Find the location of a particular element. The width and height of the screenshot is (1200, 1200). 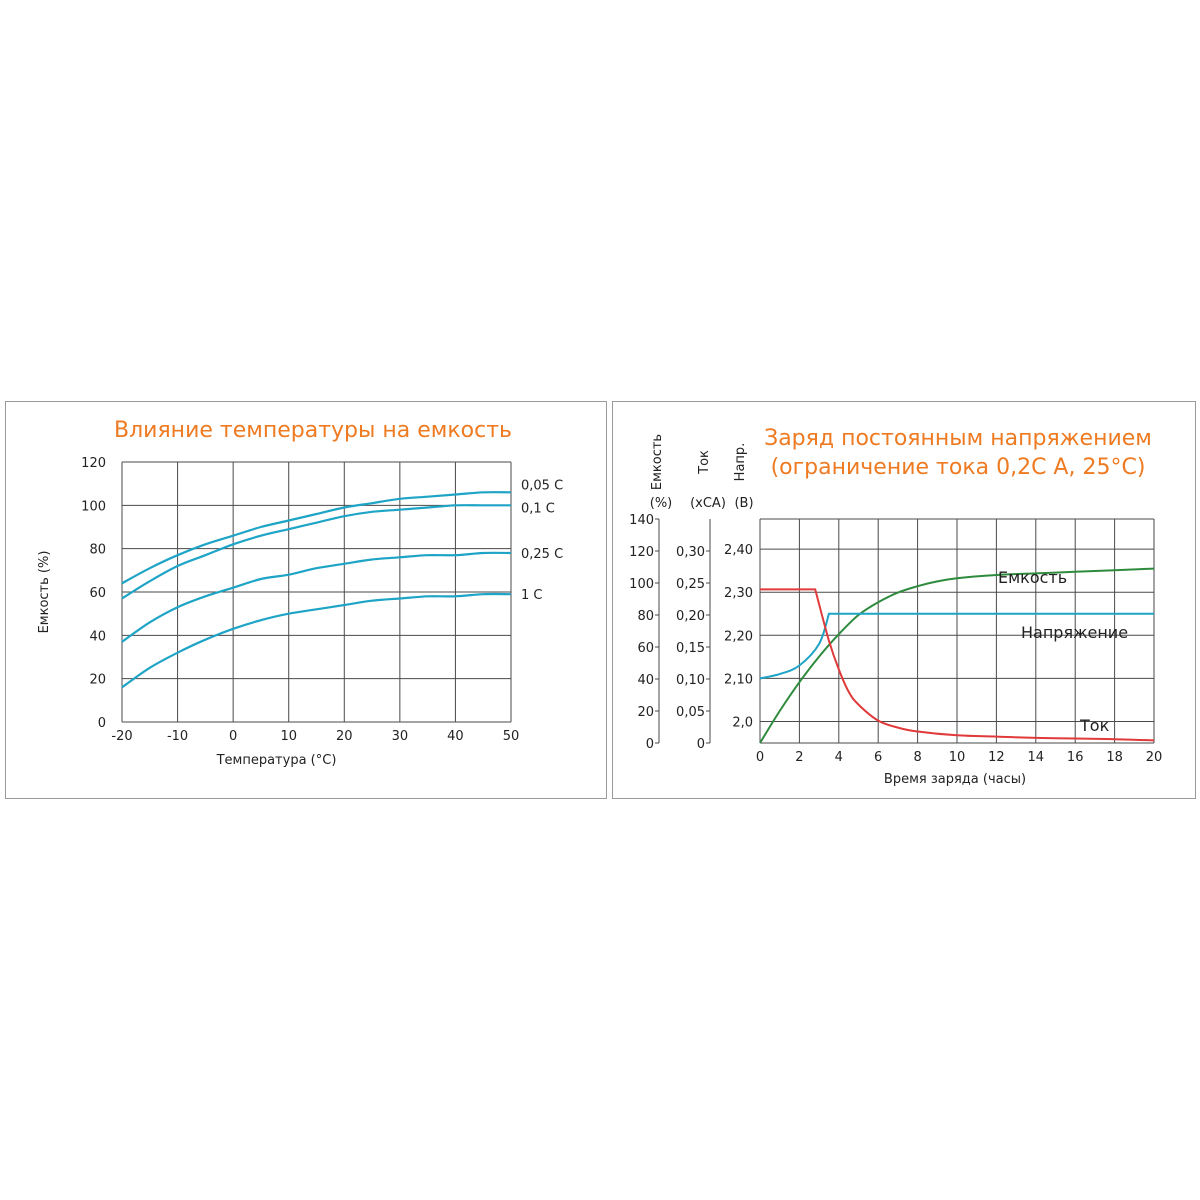

y-tick-label: 0 is located at coordinates (102, 723).